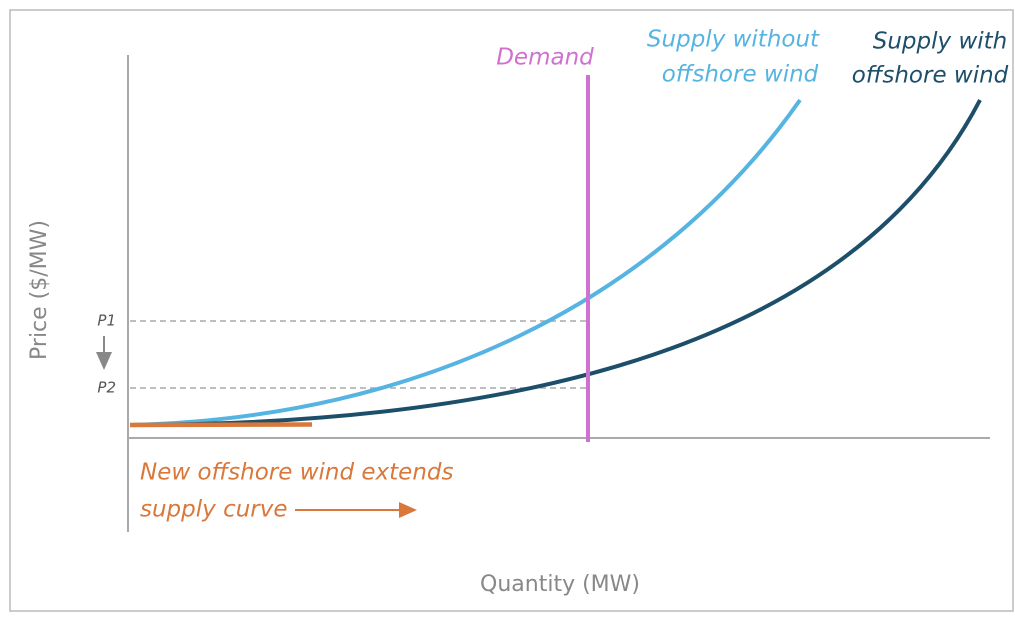 The width and height of the screenshot is (1015, 617). I want to click on supply-without-label: offshore wind, so click(740, 75).